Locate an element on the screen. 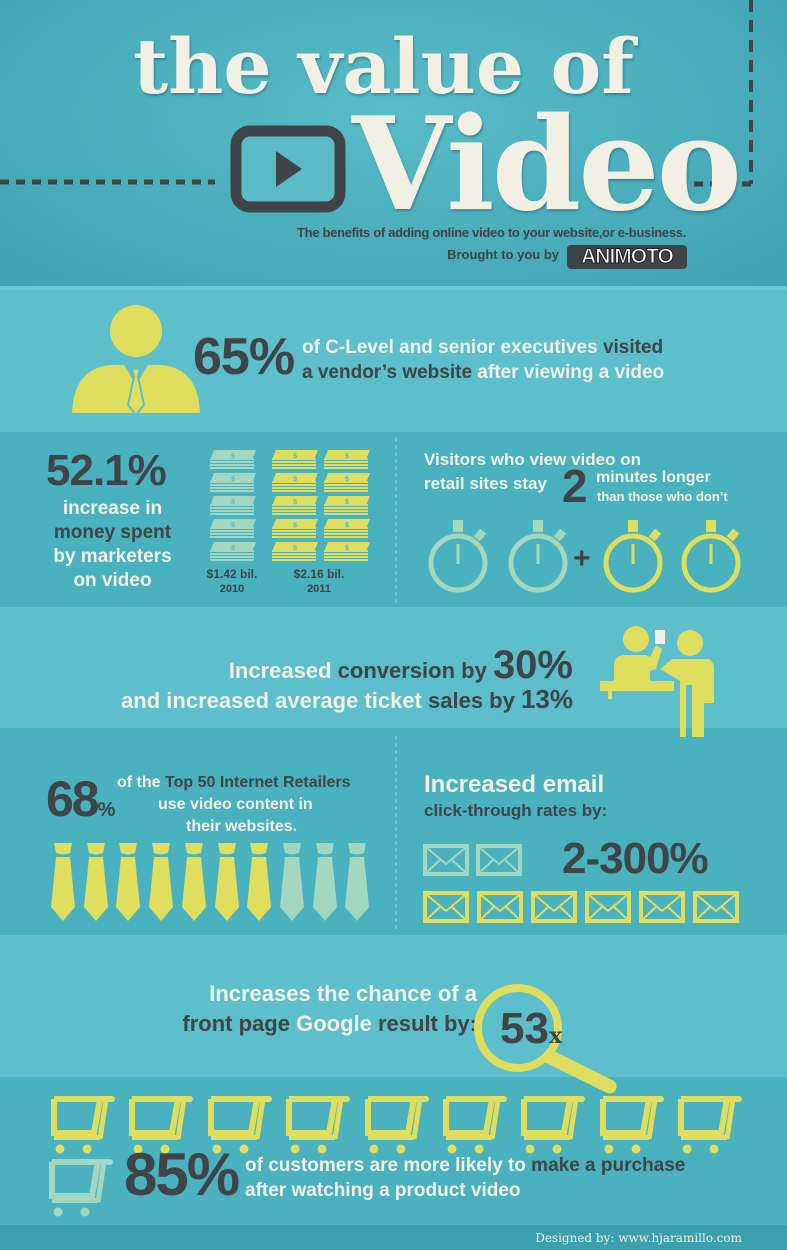  retailers-line1: of the Top 50 Internet Retailers is located at coordinates (234, 783).